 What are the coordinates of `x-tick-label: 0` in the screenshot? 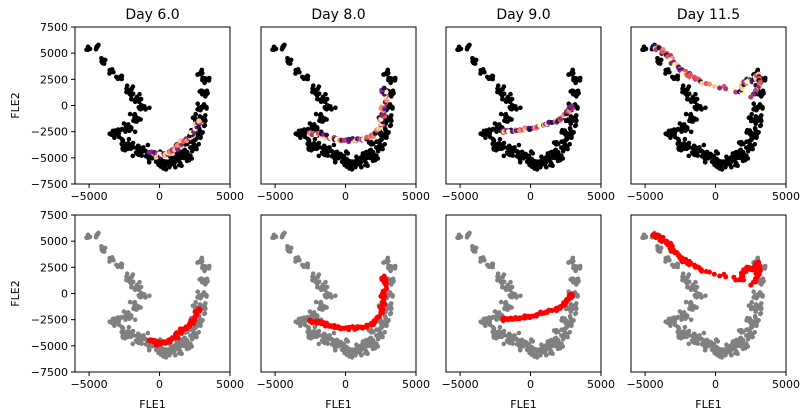 It's located at (345, 384).